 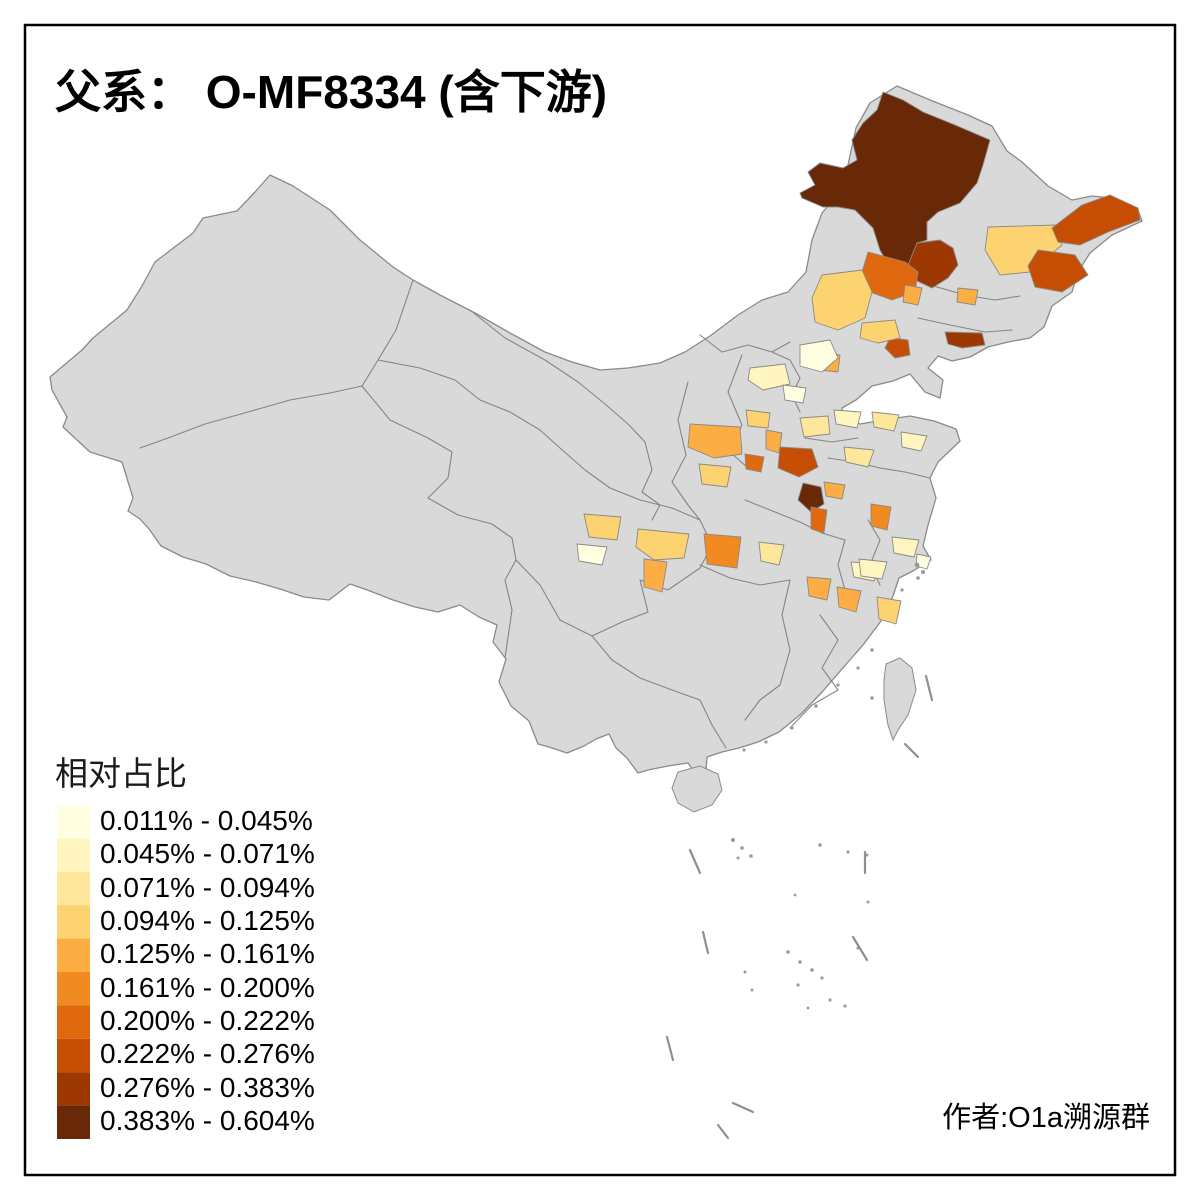 What do you see at coordinates (798, 786) in the screenshot?
I see `islands` at bounding box center [798, 786].